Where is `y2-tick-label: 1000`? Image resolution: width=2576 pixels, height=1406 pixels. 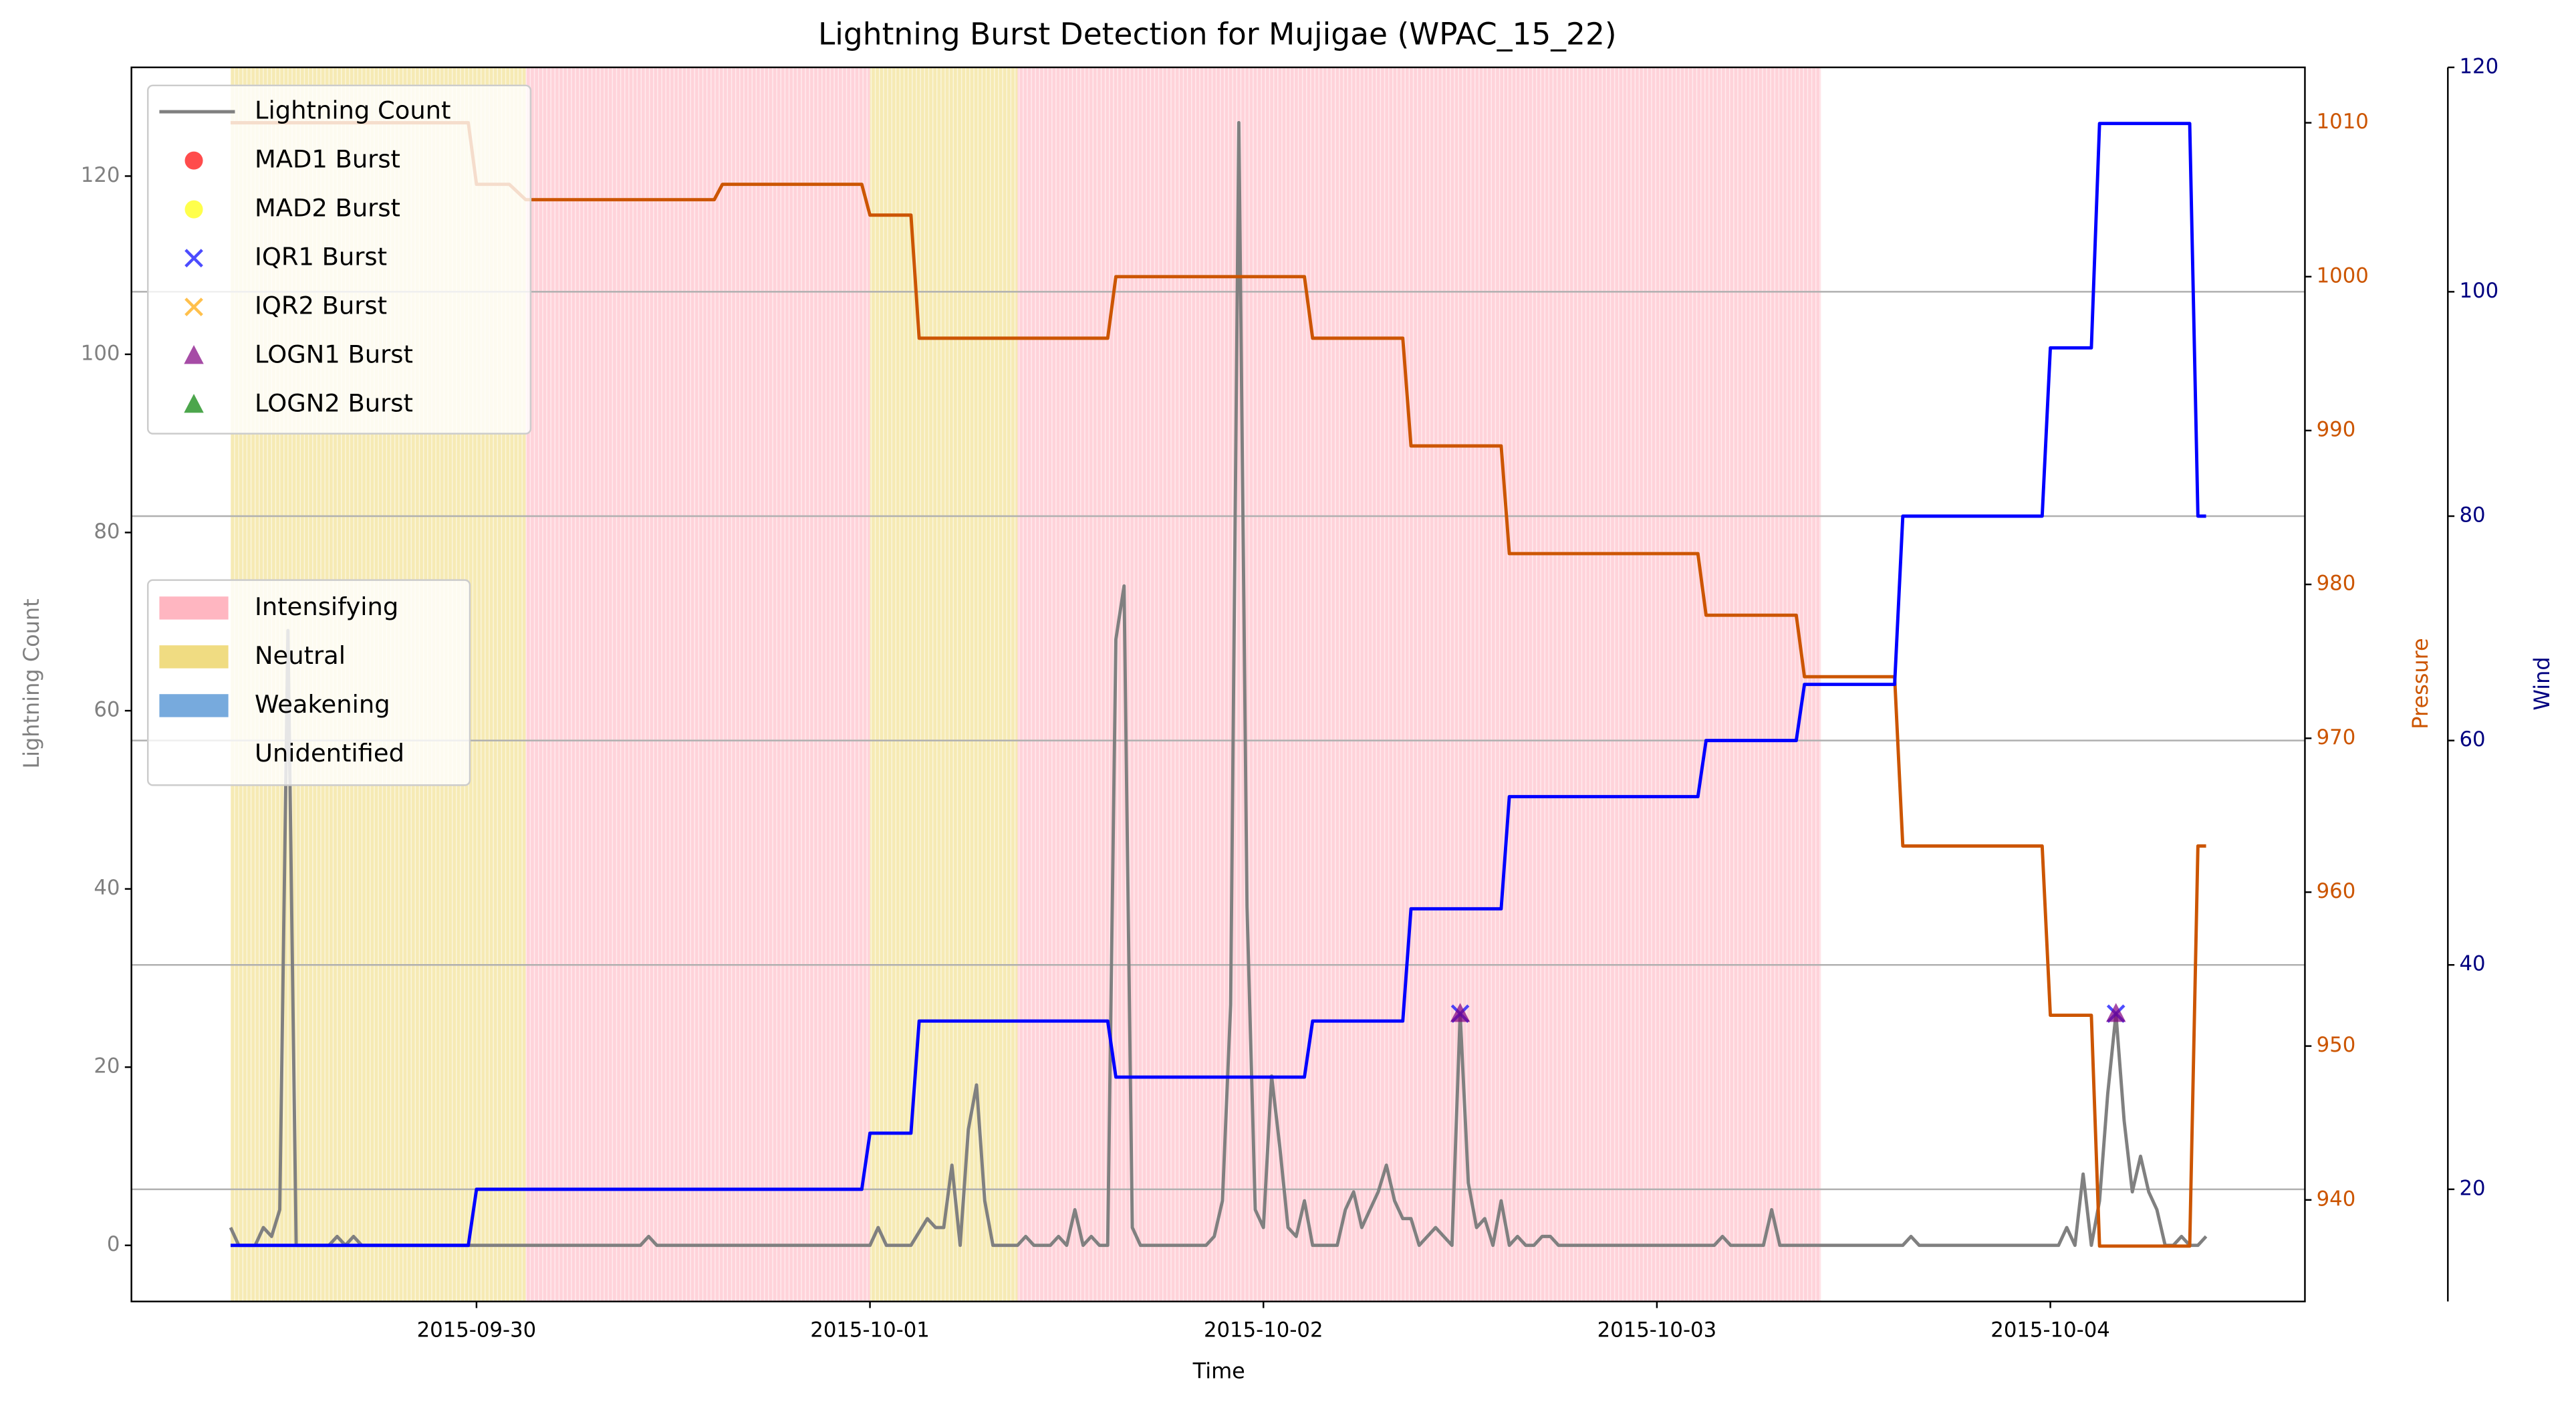 y2-tick-label: 1000 is located at coordinates (2343, 275).